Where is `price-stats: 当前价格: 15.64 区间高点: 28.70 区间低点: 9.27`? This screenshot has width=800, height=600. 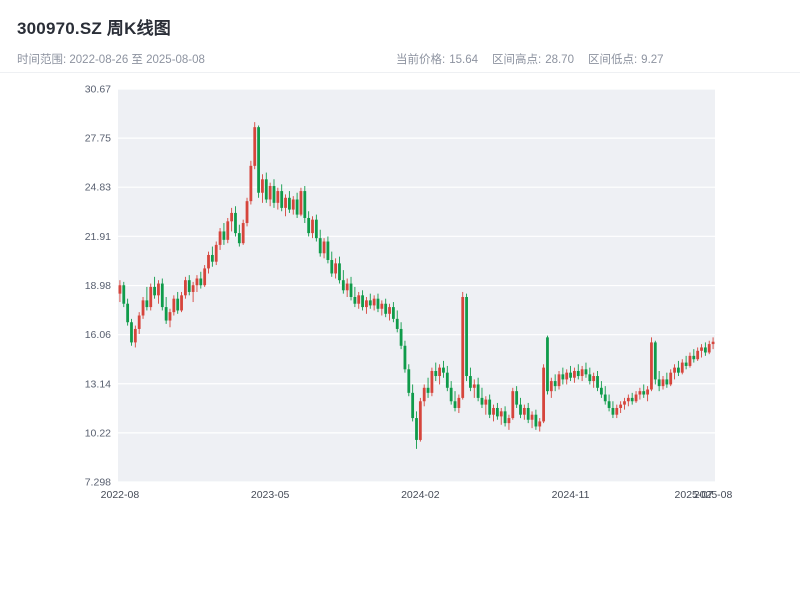 price-stats: 当前价格: 15.64 区间高点: 28.70 区间低点: 9.27 is located at coordinates (530, 59).